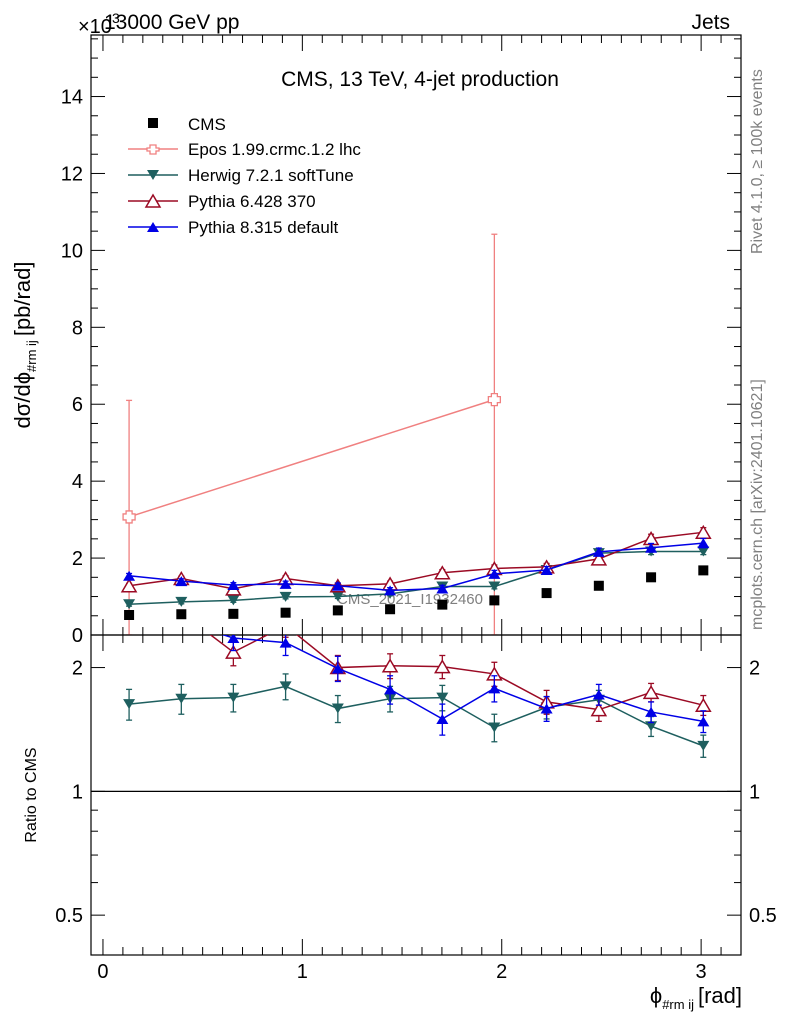 The image size is (786, 1024). I want to click on legend-label-epos: Epos 1.99.crmc.1.2 lhc, so click(274, 149).